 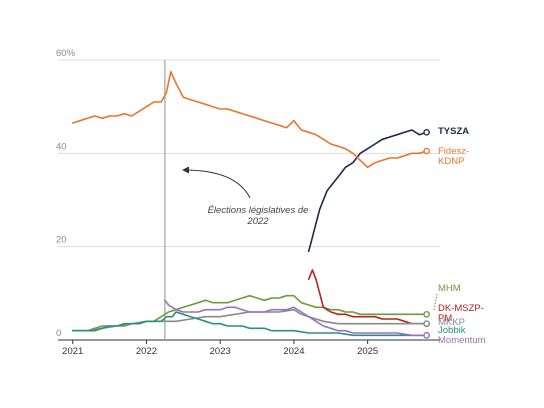 I want to click on y-tick-label: 0, so click(x=58, y=333).